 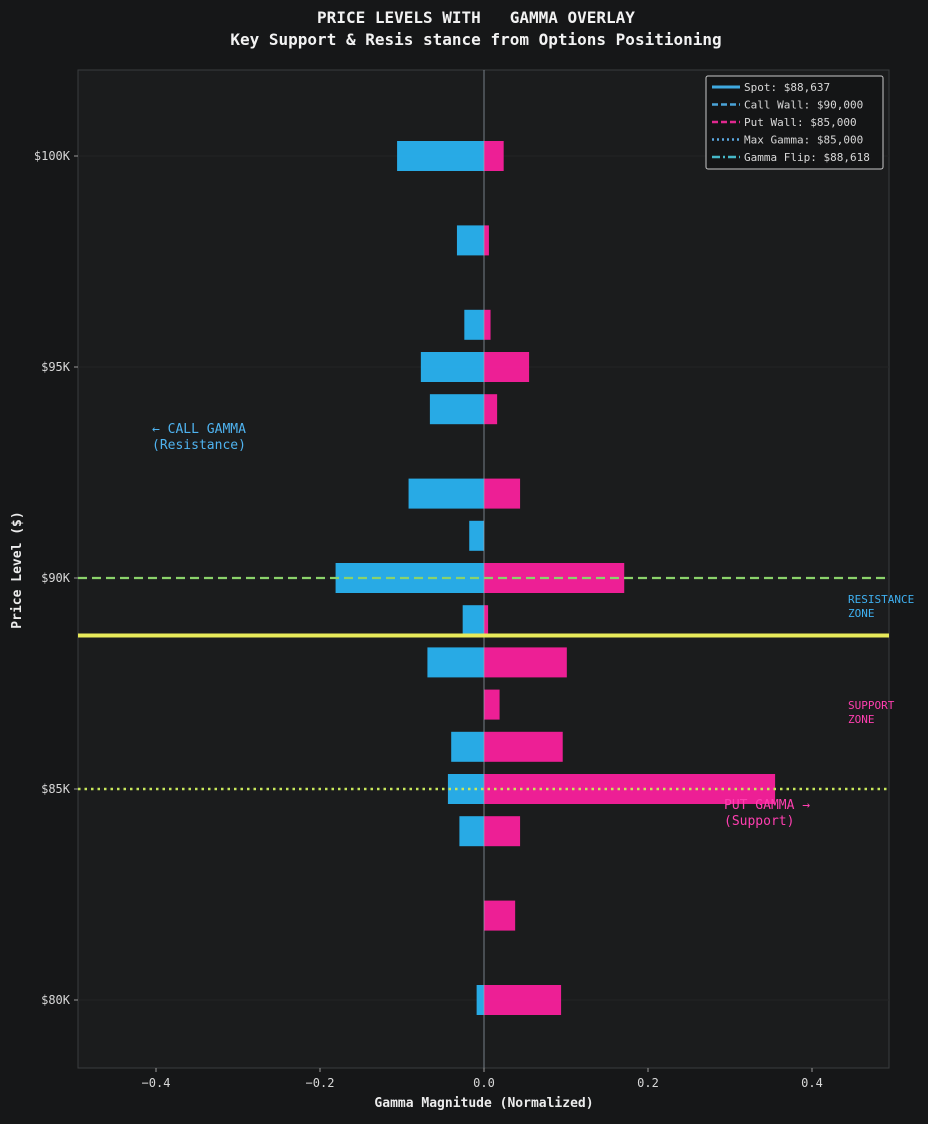 What do you see at coordinates (767, 805) in the screenshot?
I see `annotation-put-right: PUT GAMMA →` at bounding box center [767, 805].